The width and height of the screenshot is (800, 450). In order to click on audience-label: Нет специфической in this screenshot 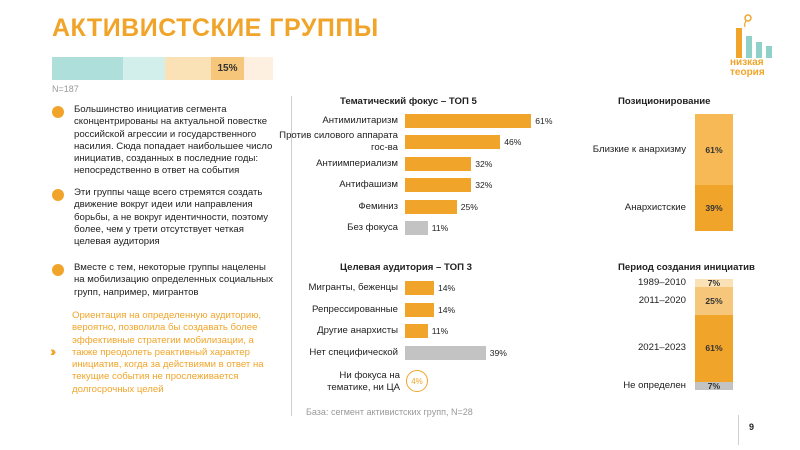, I will do `click(353, 352)`.